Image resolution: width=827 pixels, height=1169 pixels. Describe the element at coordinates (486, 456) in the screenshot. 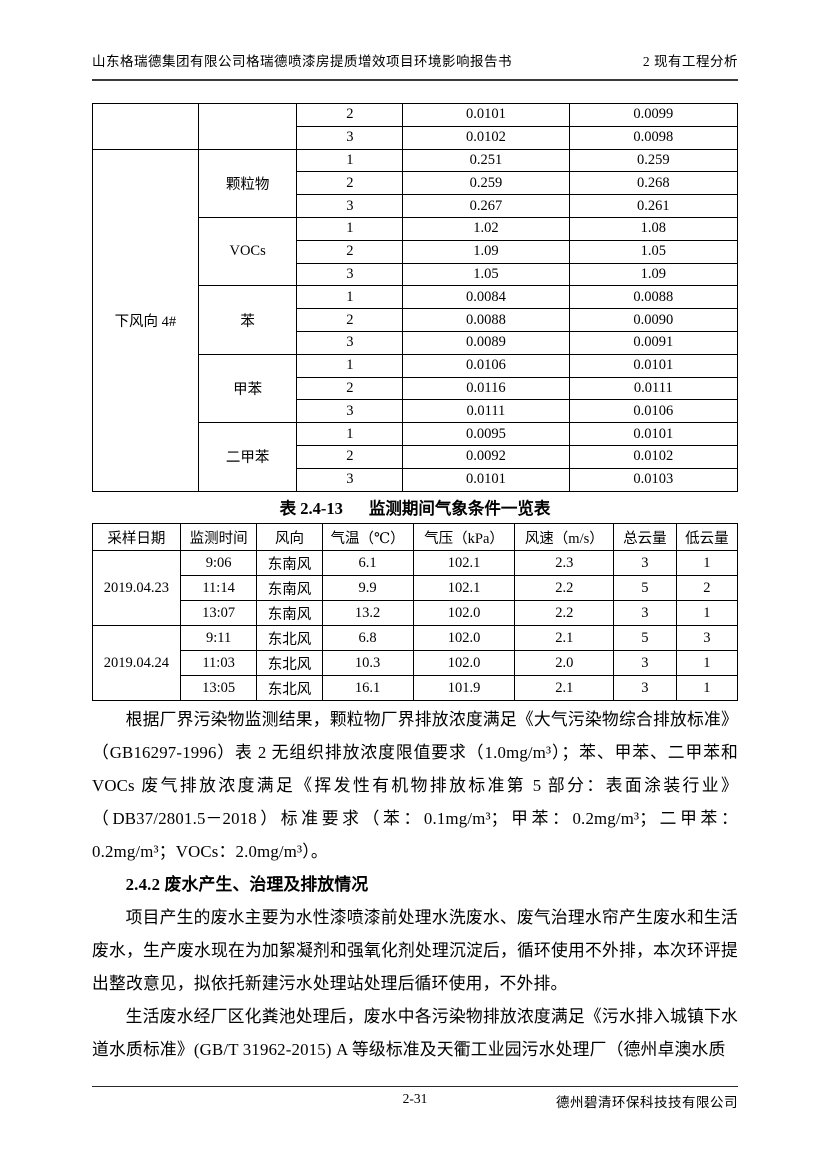

I see `table-cell: 0.0092` at that location.